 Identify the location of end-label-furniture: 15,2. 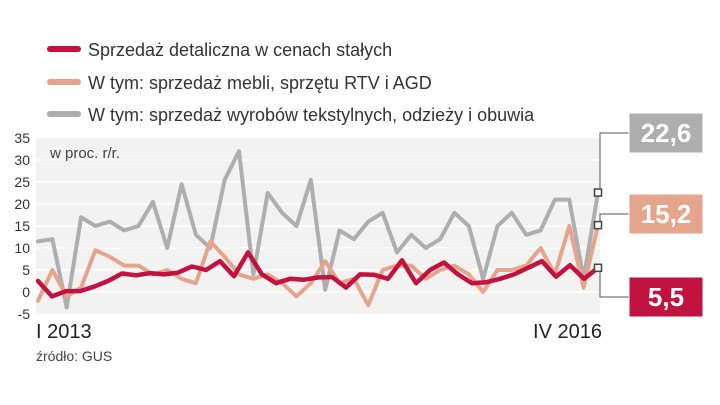
(666, 214).